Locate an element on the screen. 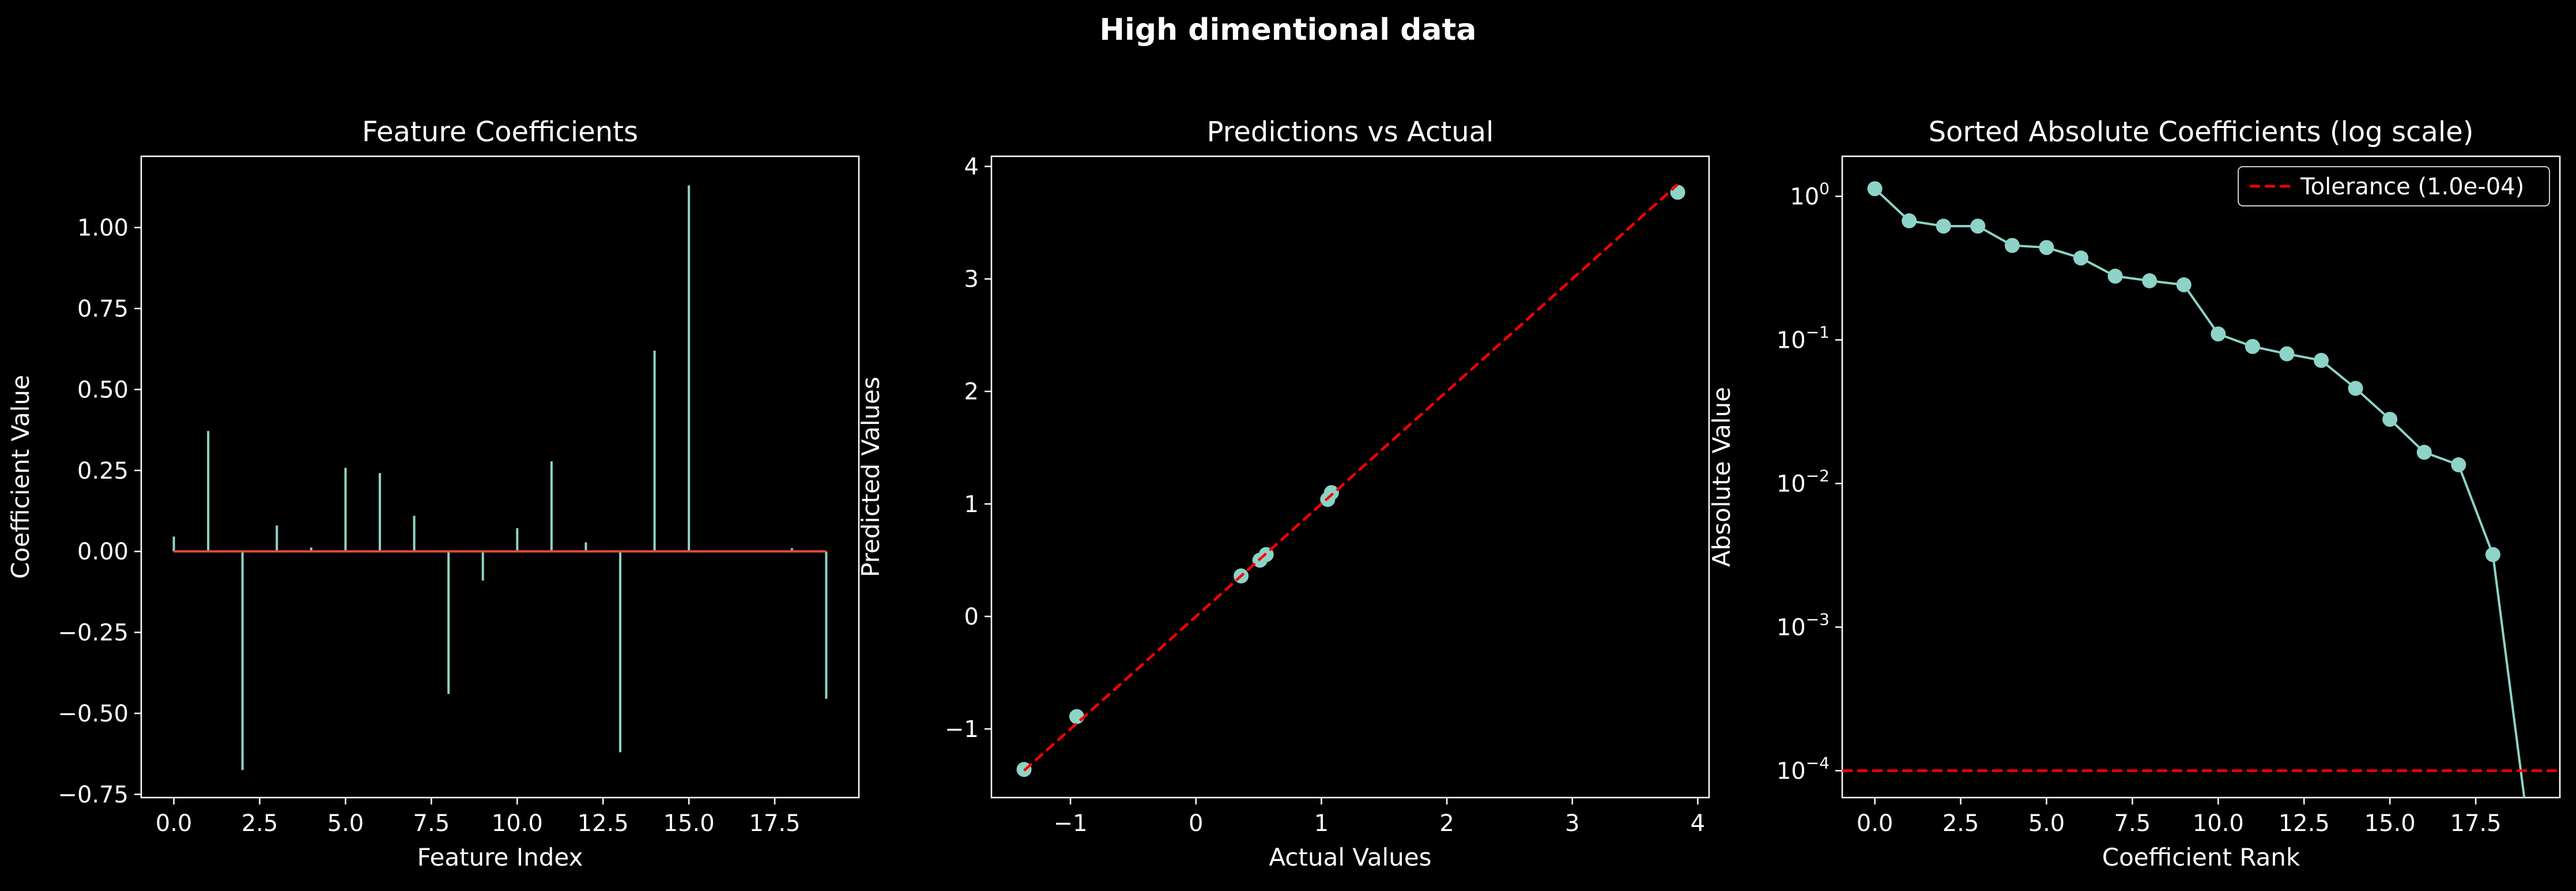  y-axis-label: Absolute Value is located at coordinates (1721, 477).